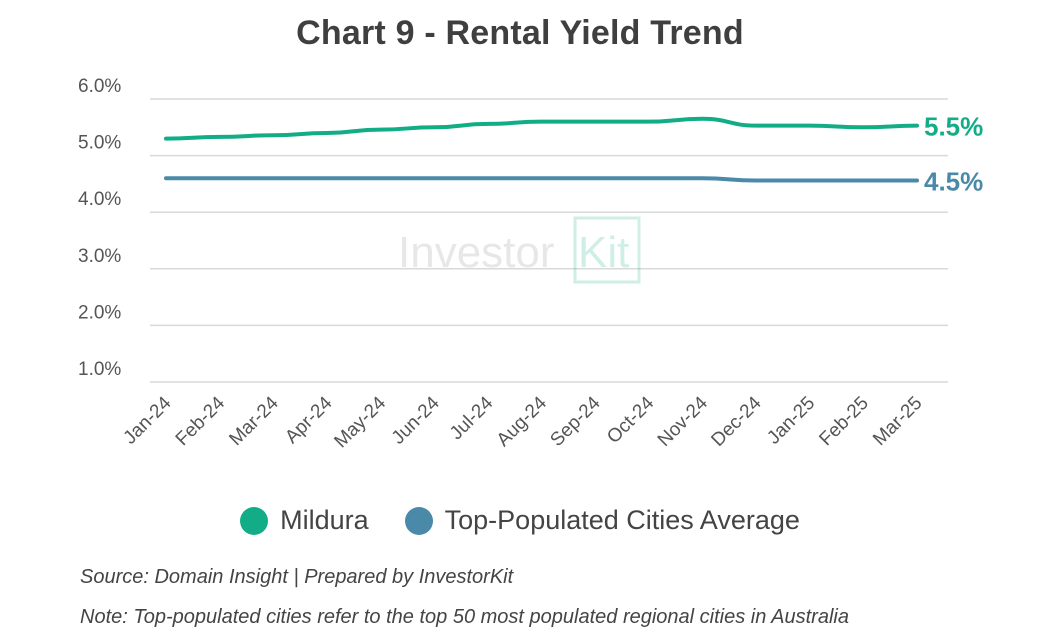  Describe the element at coordinates (736, 421) in the screenshot. I see `x-tick-label: Dec-24` at that location.